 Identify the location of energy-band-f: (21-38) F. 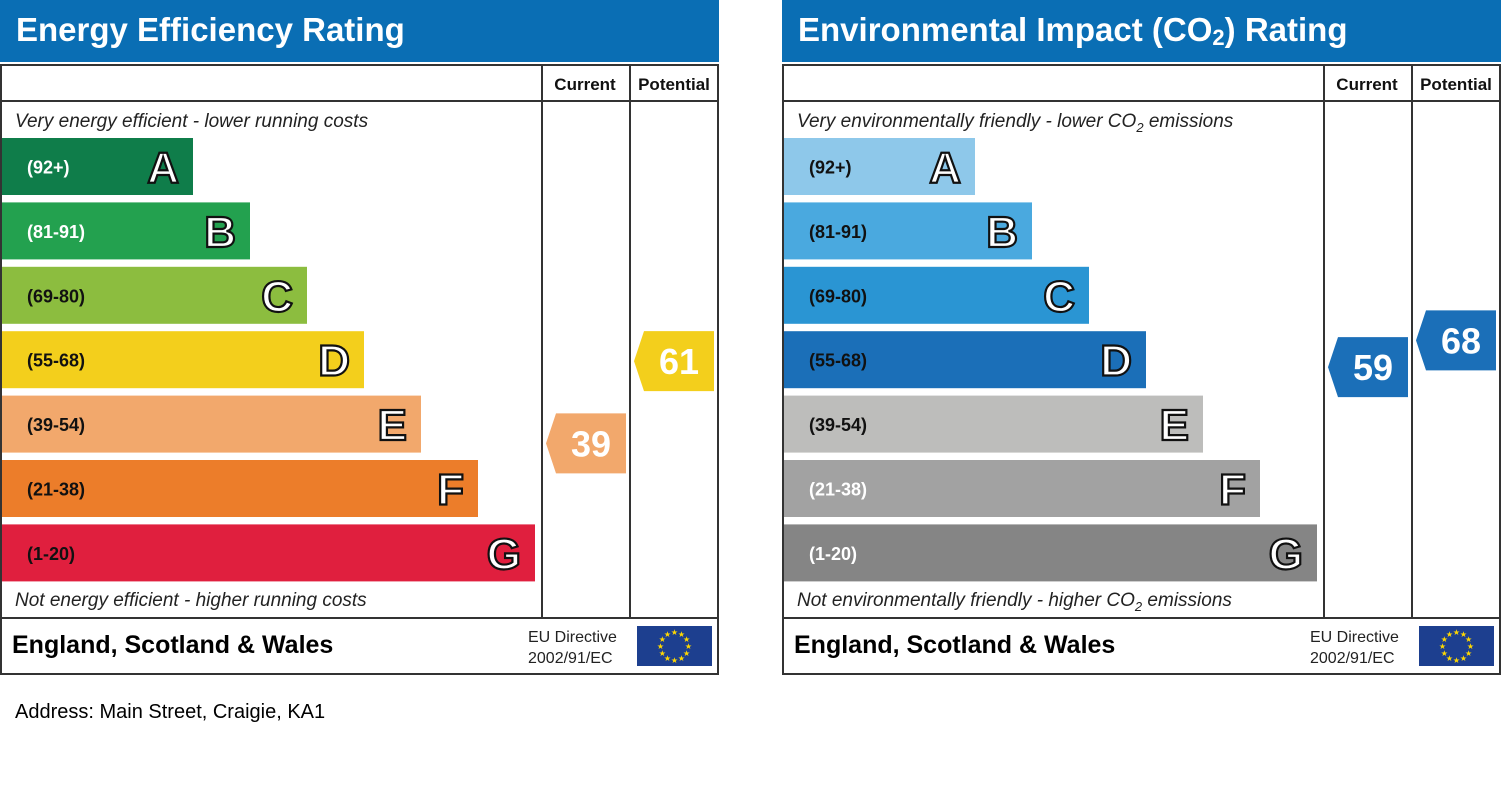
(240, 488).